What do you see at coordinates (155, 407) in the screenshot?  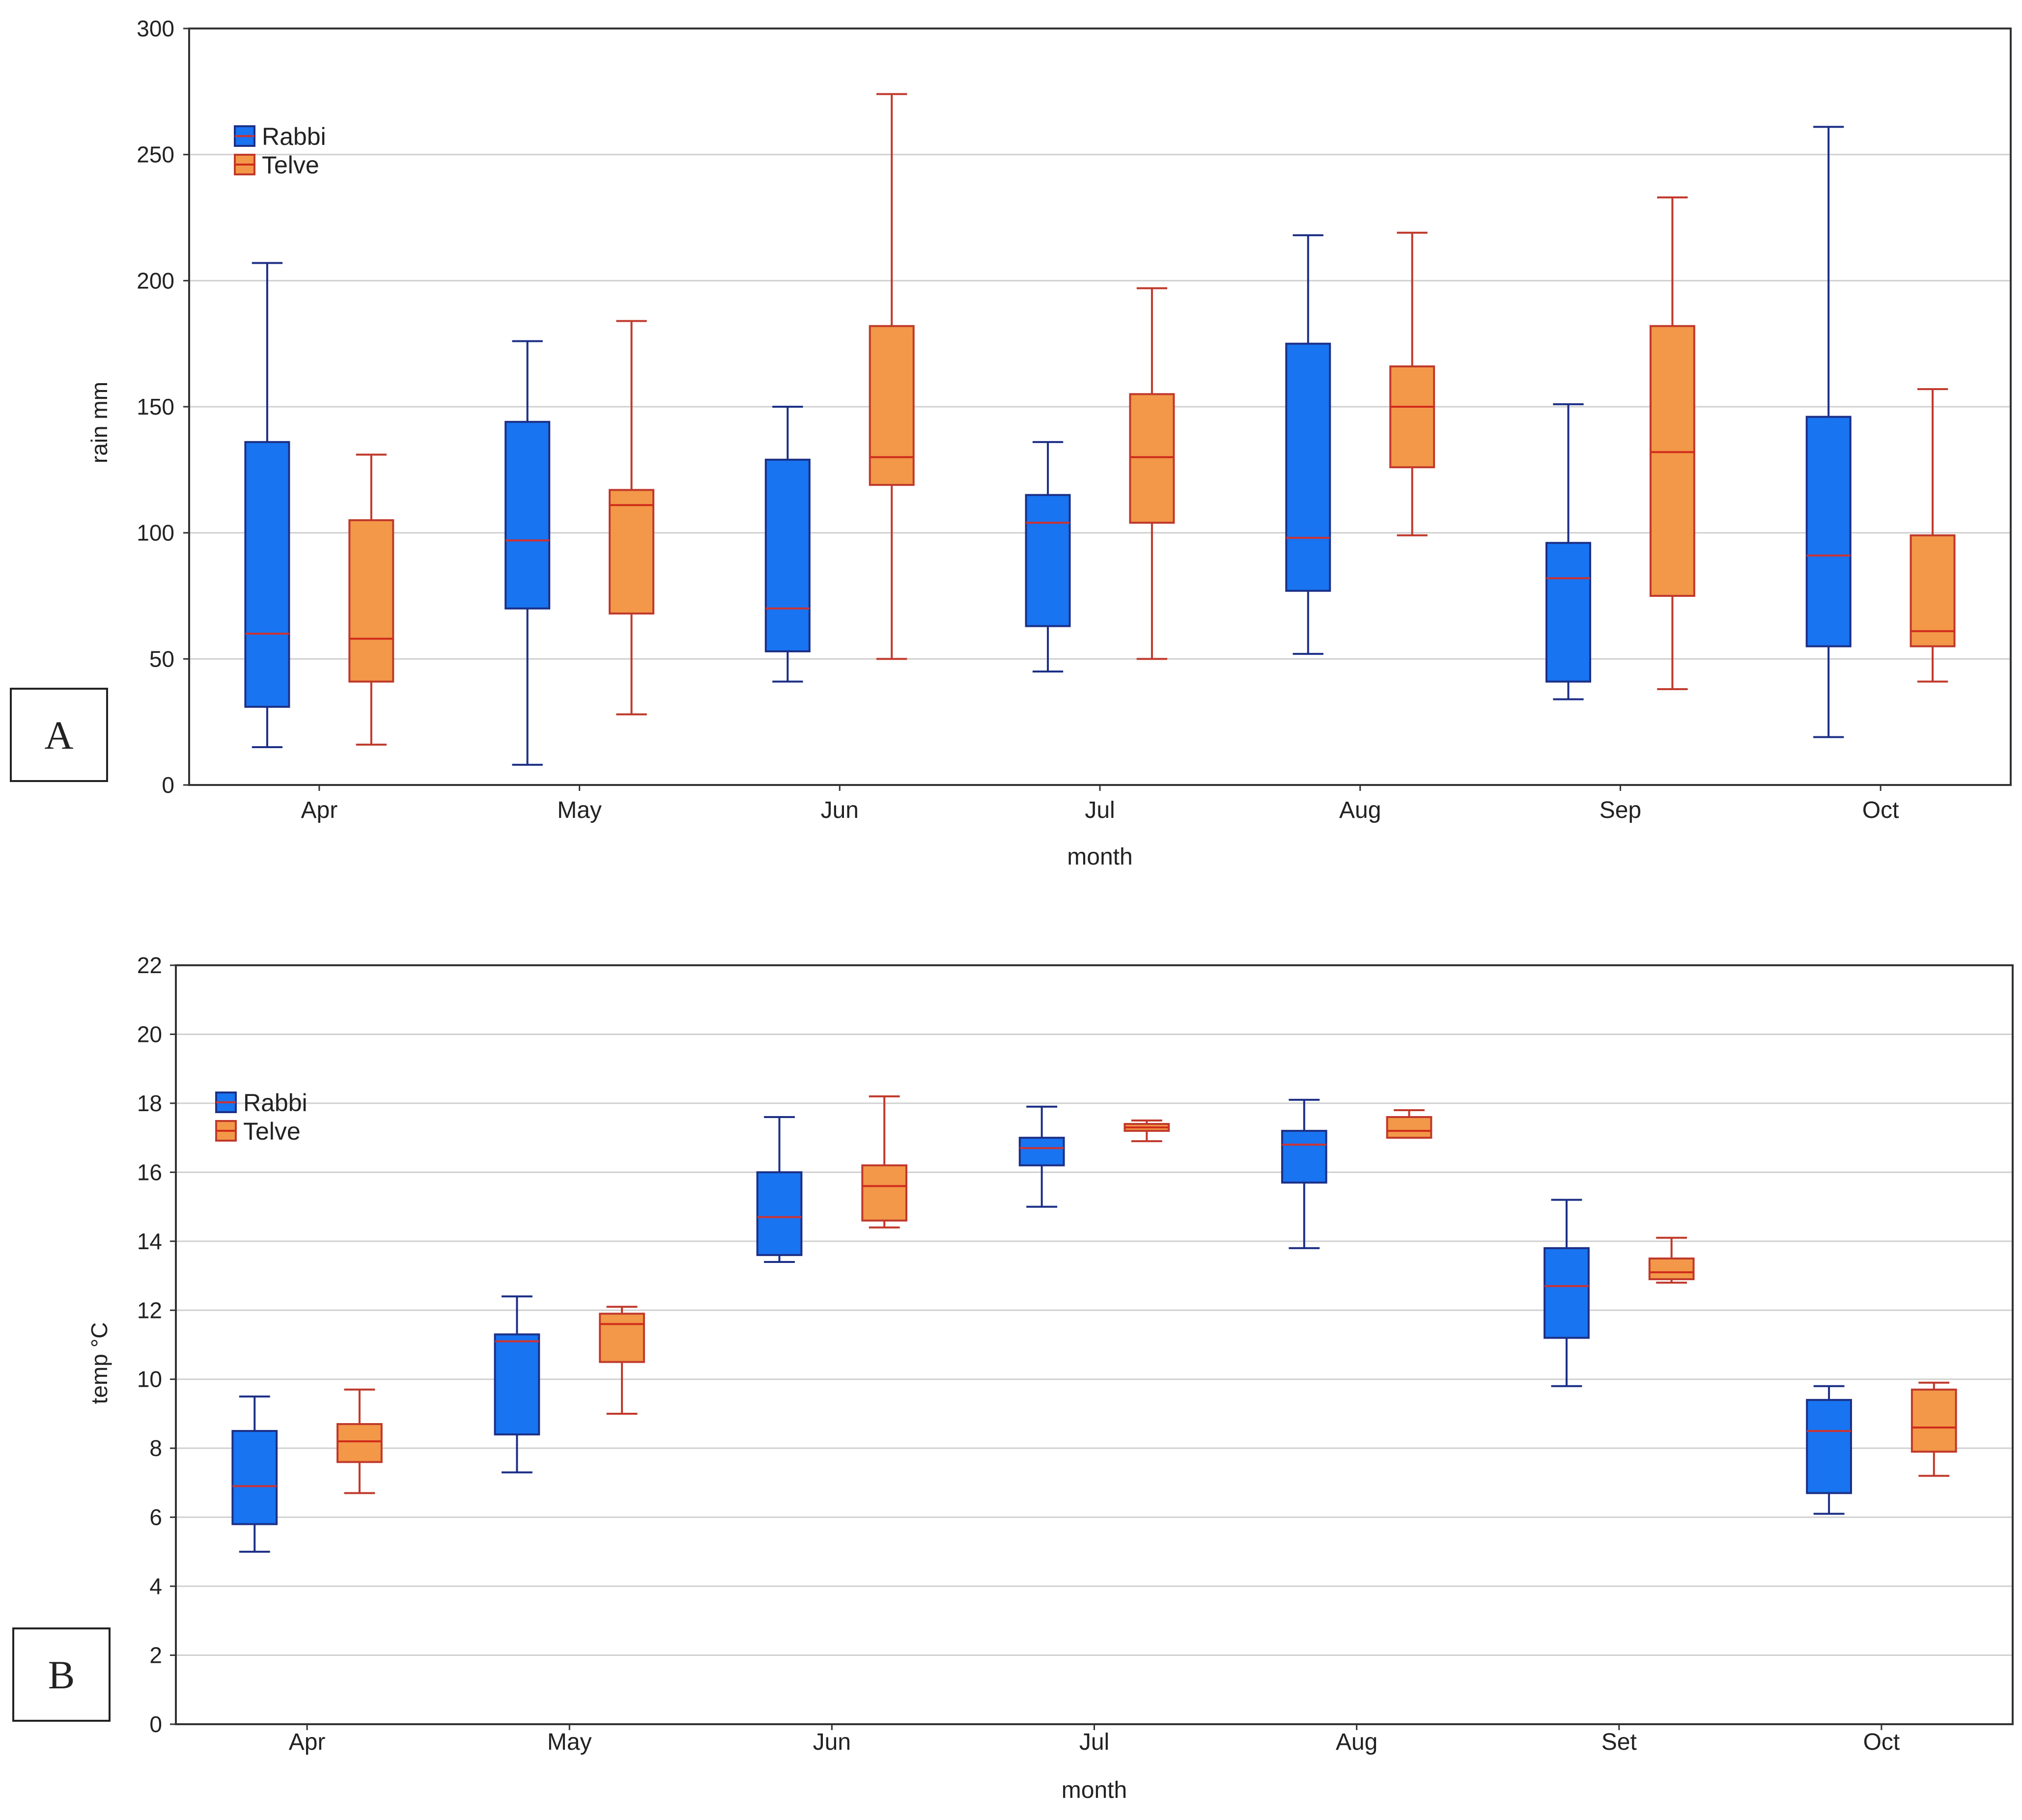 I see `y-tick-label: 150` at bounding box center [155, 407].